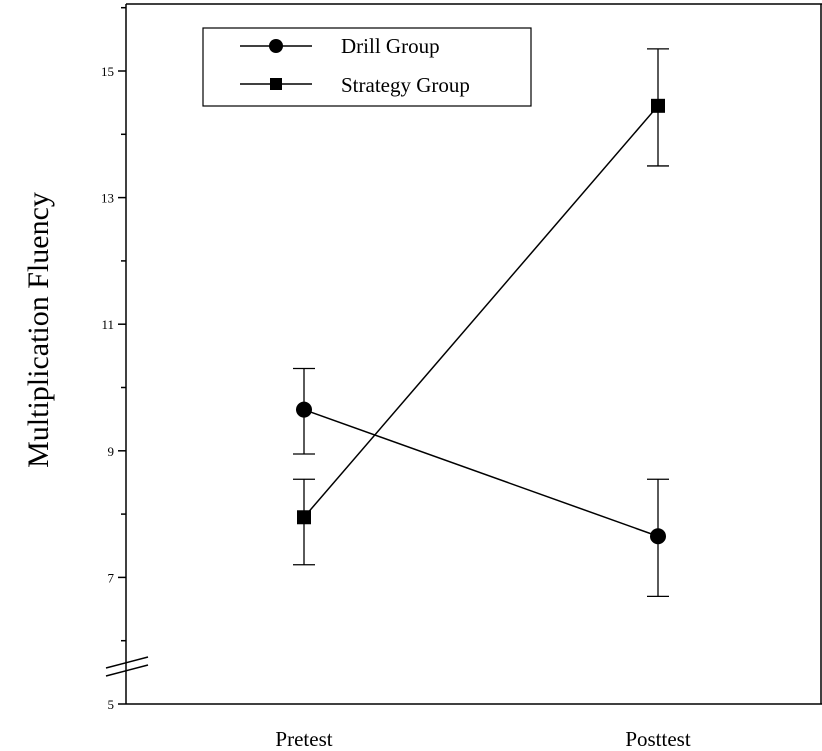 This screenshot has height=751, width=822. Describe the element at coordinates (658, 739) in the screenshot. I see `x-tick-label-posttest: Posttest` at that location.